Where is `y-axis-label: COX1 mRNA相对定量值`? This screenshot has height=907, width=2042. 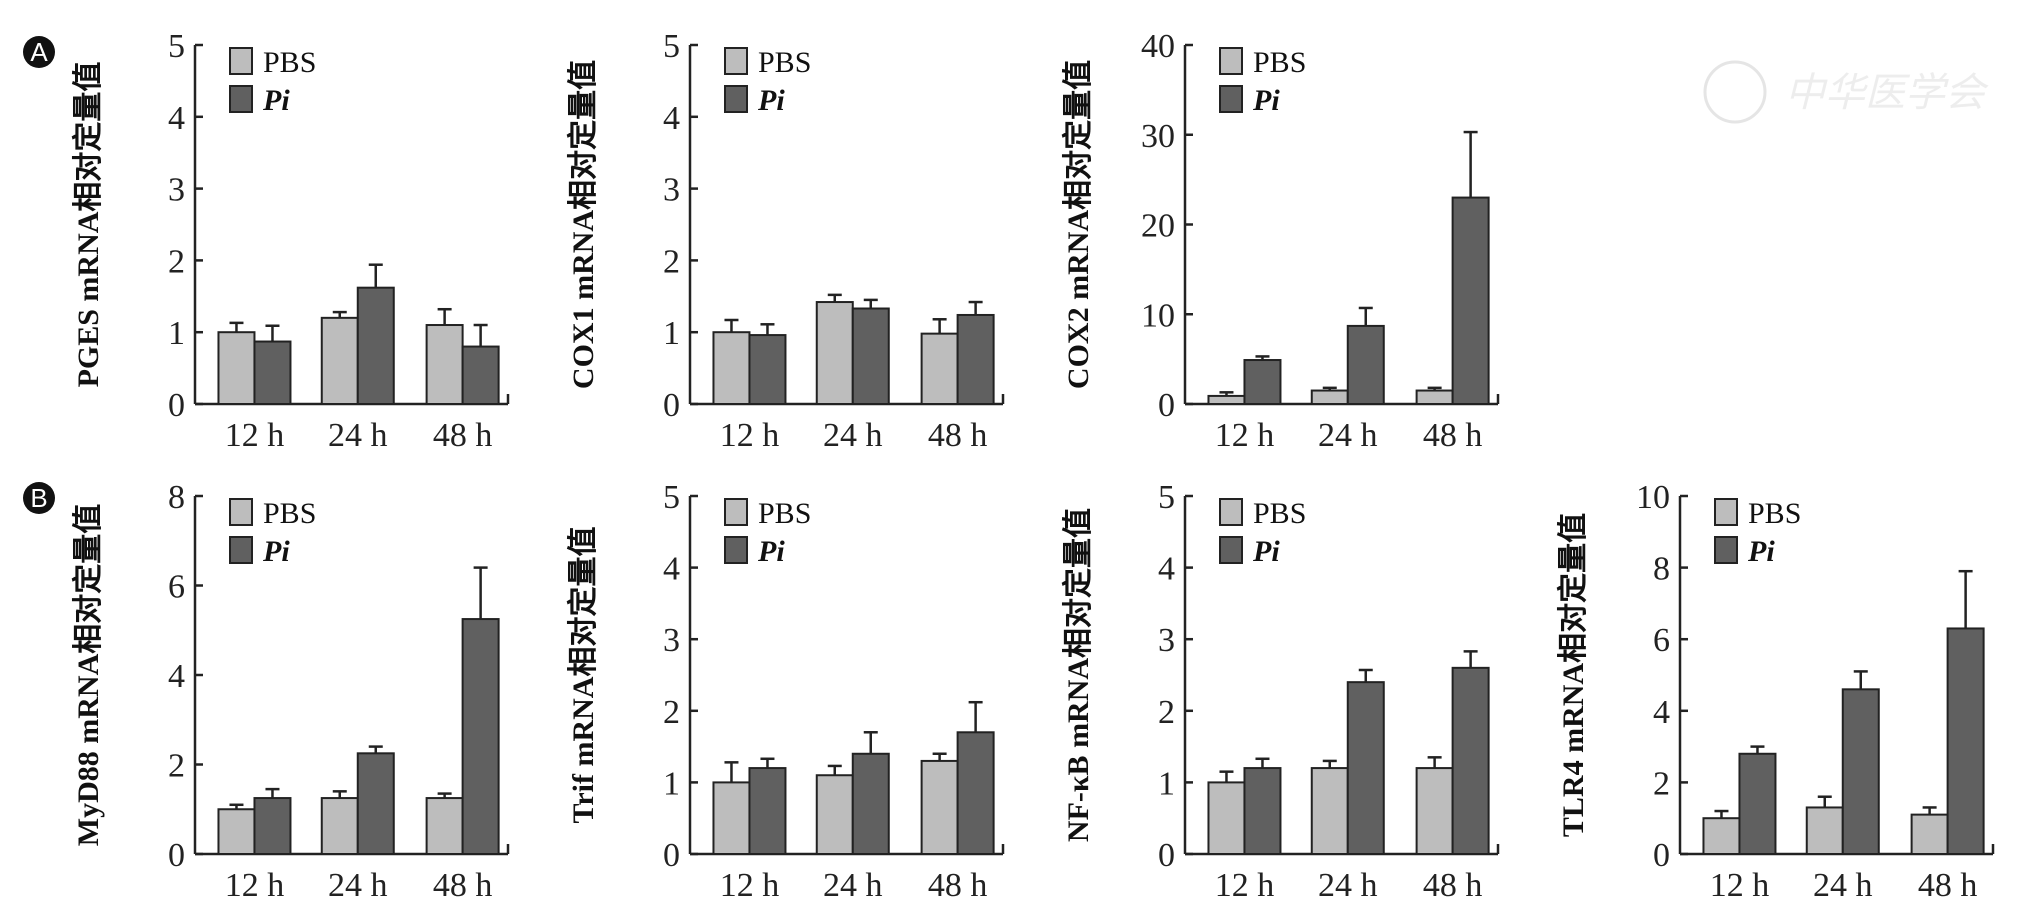 y-axis-label: COX1 mRNA相对定量值 is located at coordinates (583, 224).